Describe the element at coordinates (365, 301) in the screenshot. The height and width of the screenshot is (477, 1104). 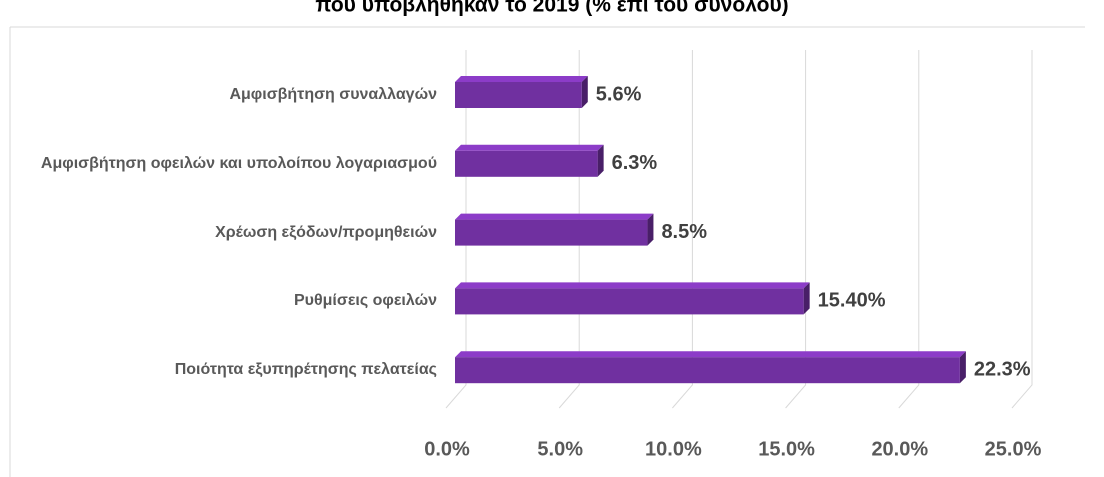
I see `category-label: Ρυθμίσεις οφειλών` at that location.